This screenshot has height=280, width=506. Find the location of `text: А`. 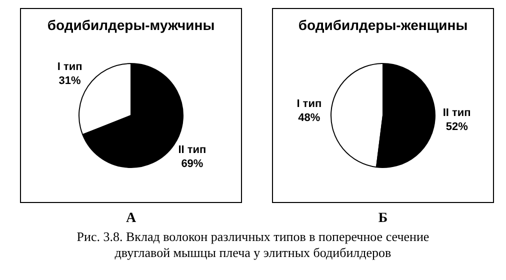

text: А is located at coordinates (131, 219).